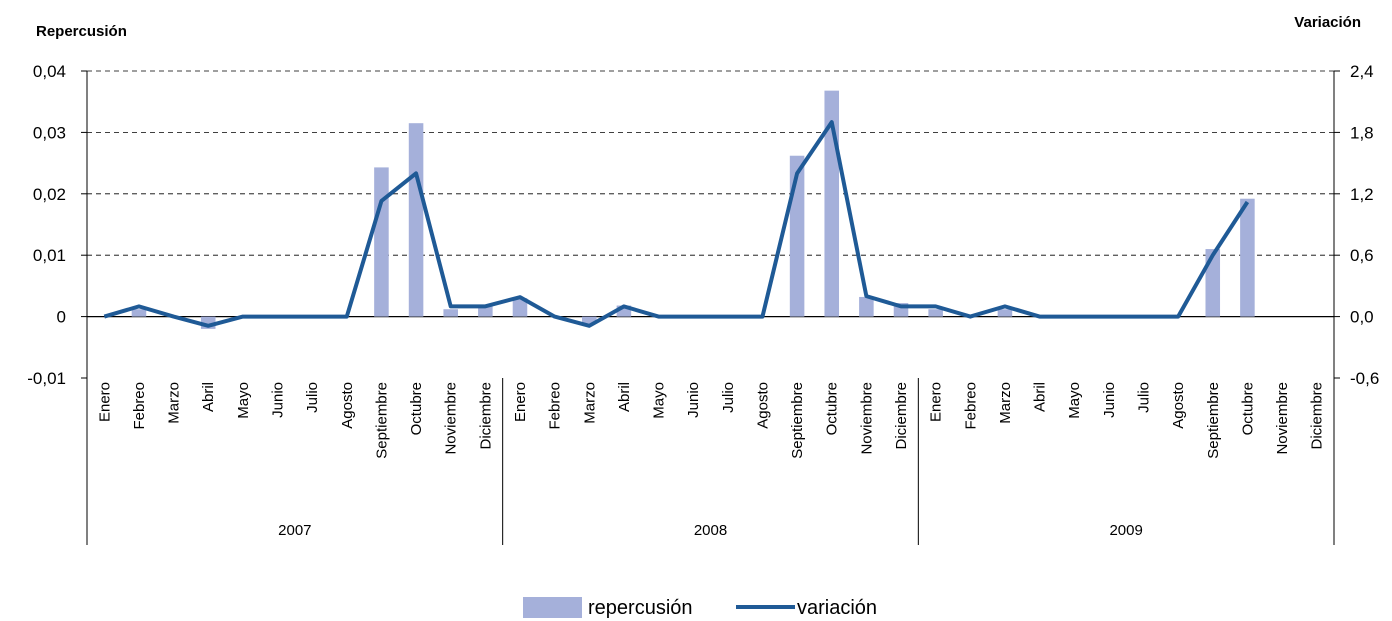 Image resolution: width=1392 pixels, height=621 pixels. What do you see at coordinates (294, 530) in the screenshot?
I see `year-label: 2007` at bounding box center [294, 530].